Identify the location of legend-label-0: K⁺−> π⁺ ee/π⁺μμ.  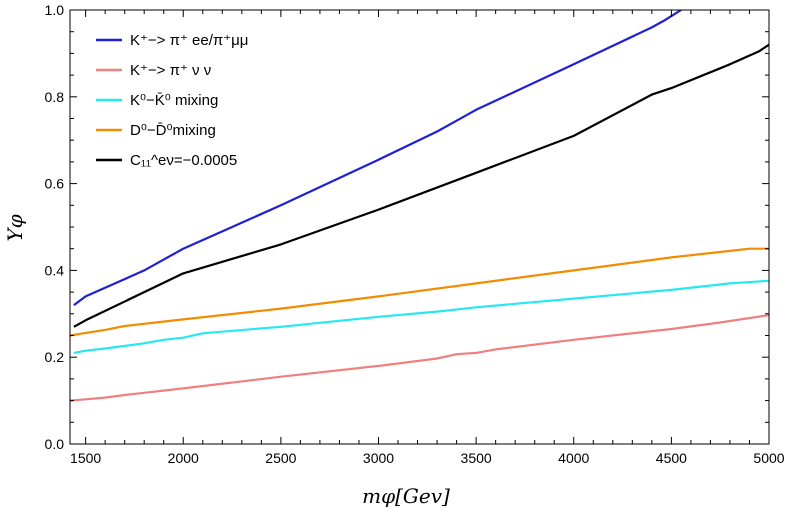
(189, 40).